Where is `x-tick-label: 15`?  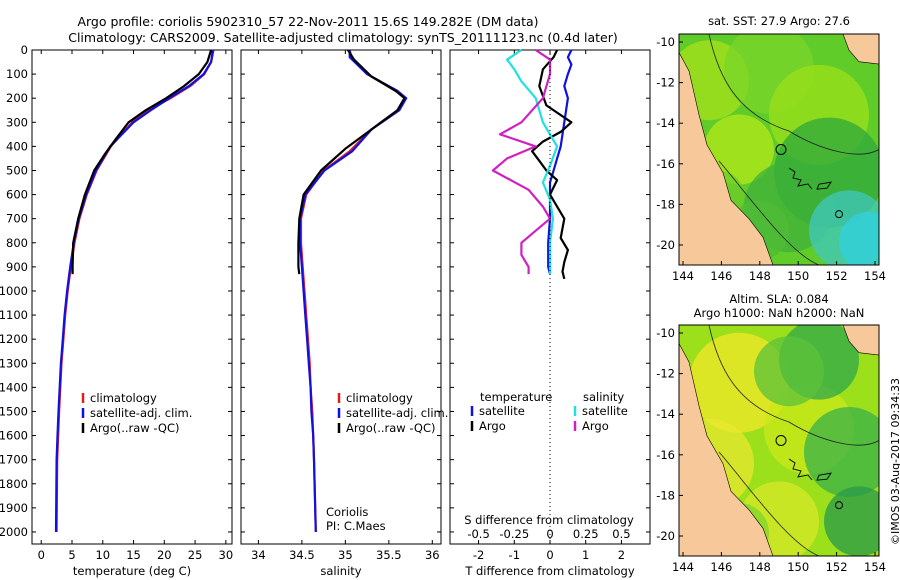 x-tick-label: 15 is located at coordinates (133, 555).